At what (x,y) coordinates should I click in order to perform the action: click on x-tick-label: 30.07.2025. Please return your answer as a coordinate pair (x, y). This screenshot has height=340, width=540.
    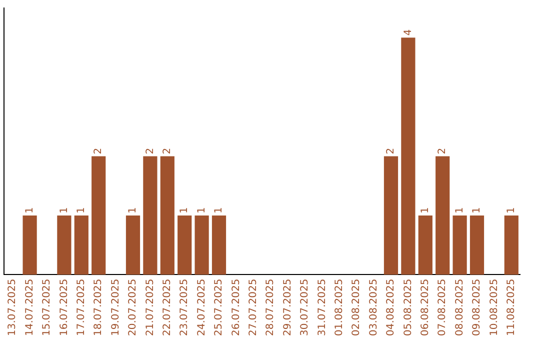
    Looking at the image, I should click on (305, 307).